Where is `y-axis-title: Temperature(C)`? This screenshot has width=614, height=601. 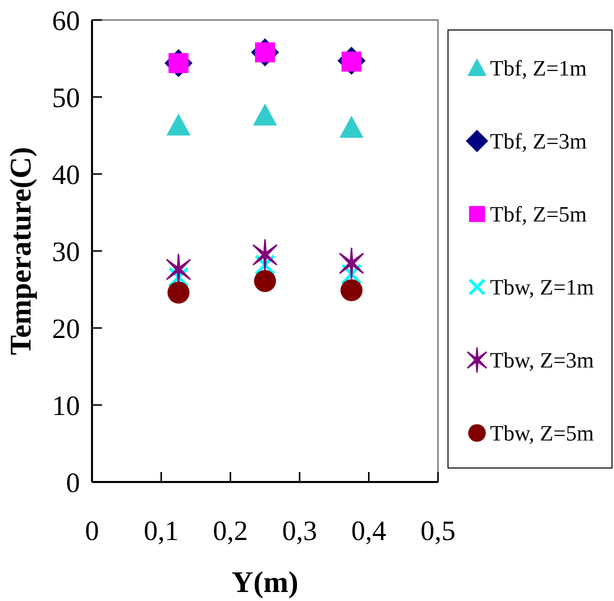 y-axis-title: Temperature(C) is located at coordinates (21, 251).